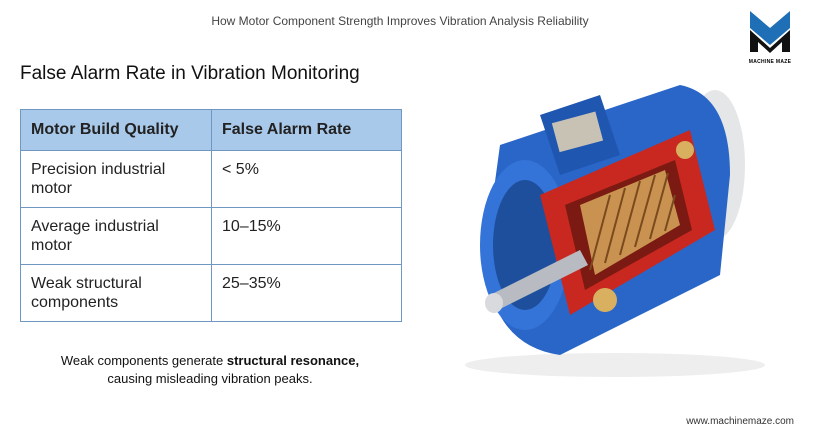 The width and height of the screenshot is (816, 447). Describe the element at coordinates (143, 360) in the screenshot. I see `caption-text: Weak components generate` at that location.